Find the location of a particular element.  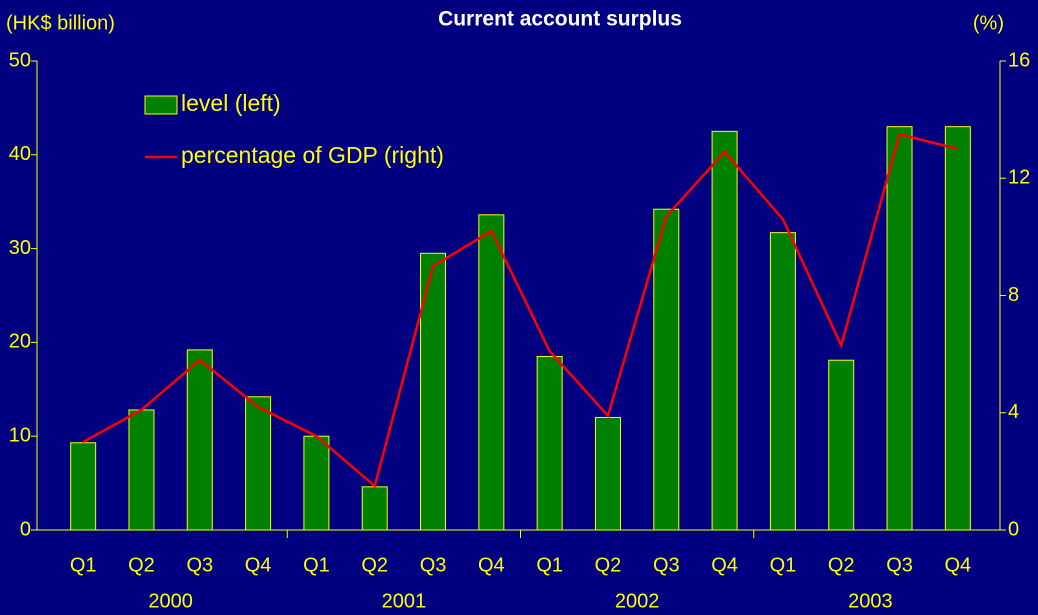

y-tick-label: 50 is located at coordinates (20, 60).